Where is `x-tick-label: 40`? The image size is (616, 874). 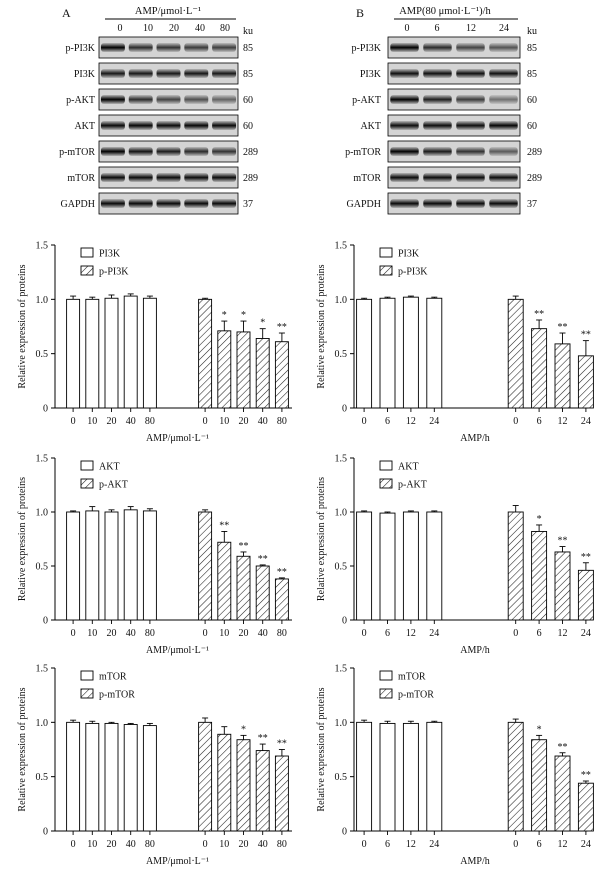 x-tick-label: 40 is located at coordinates (131, 844).